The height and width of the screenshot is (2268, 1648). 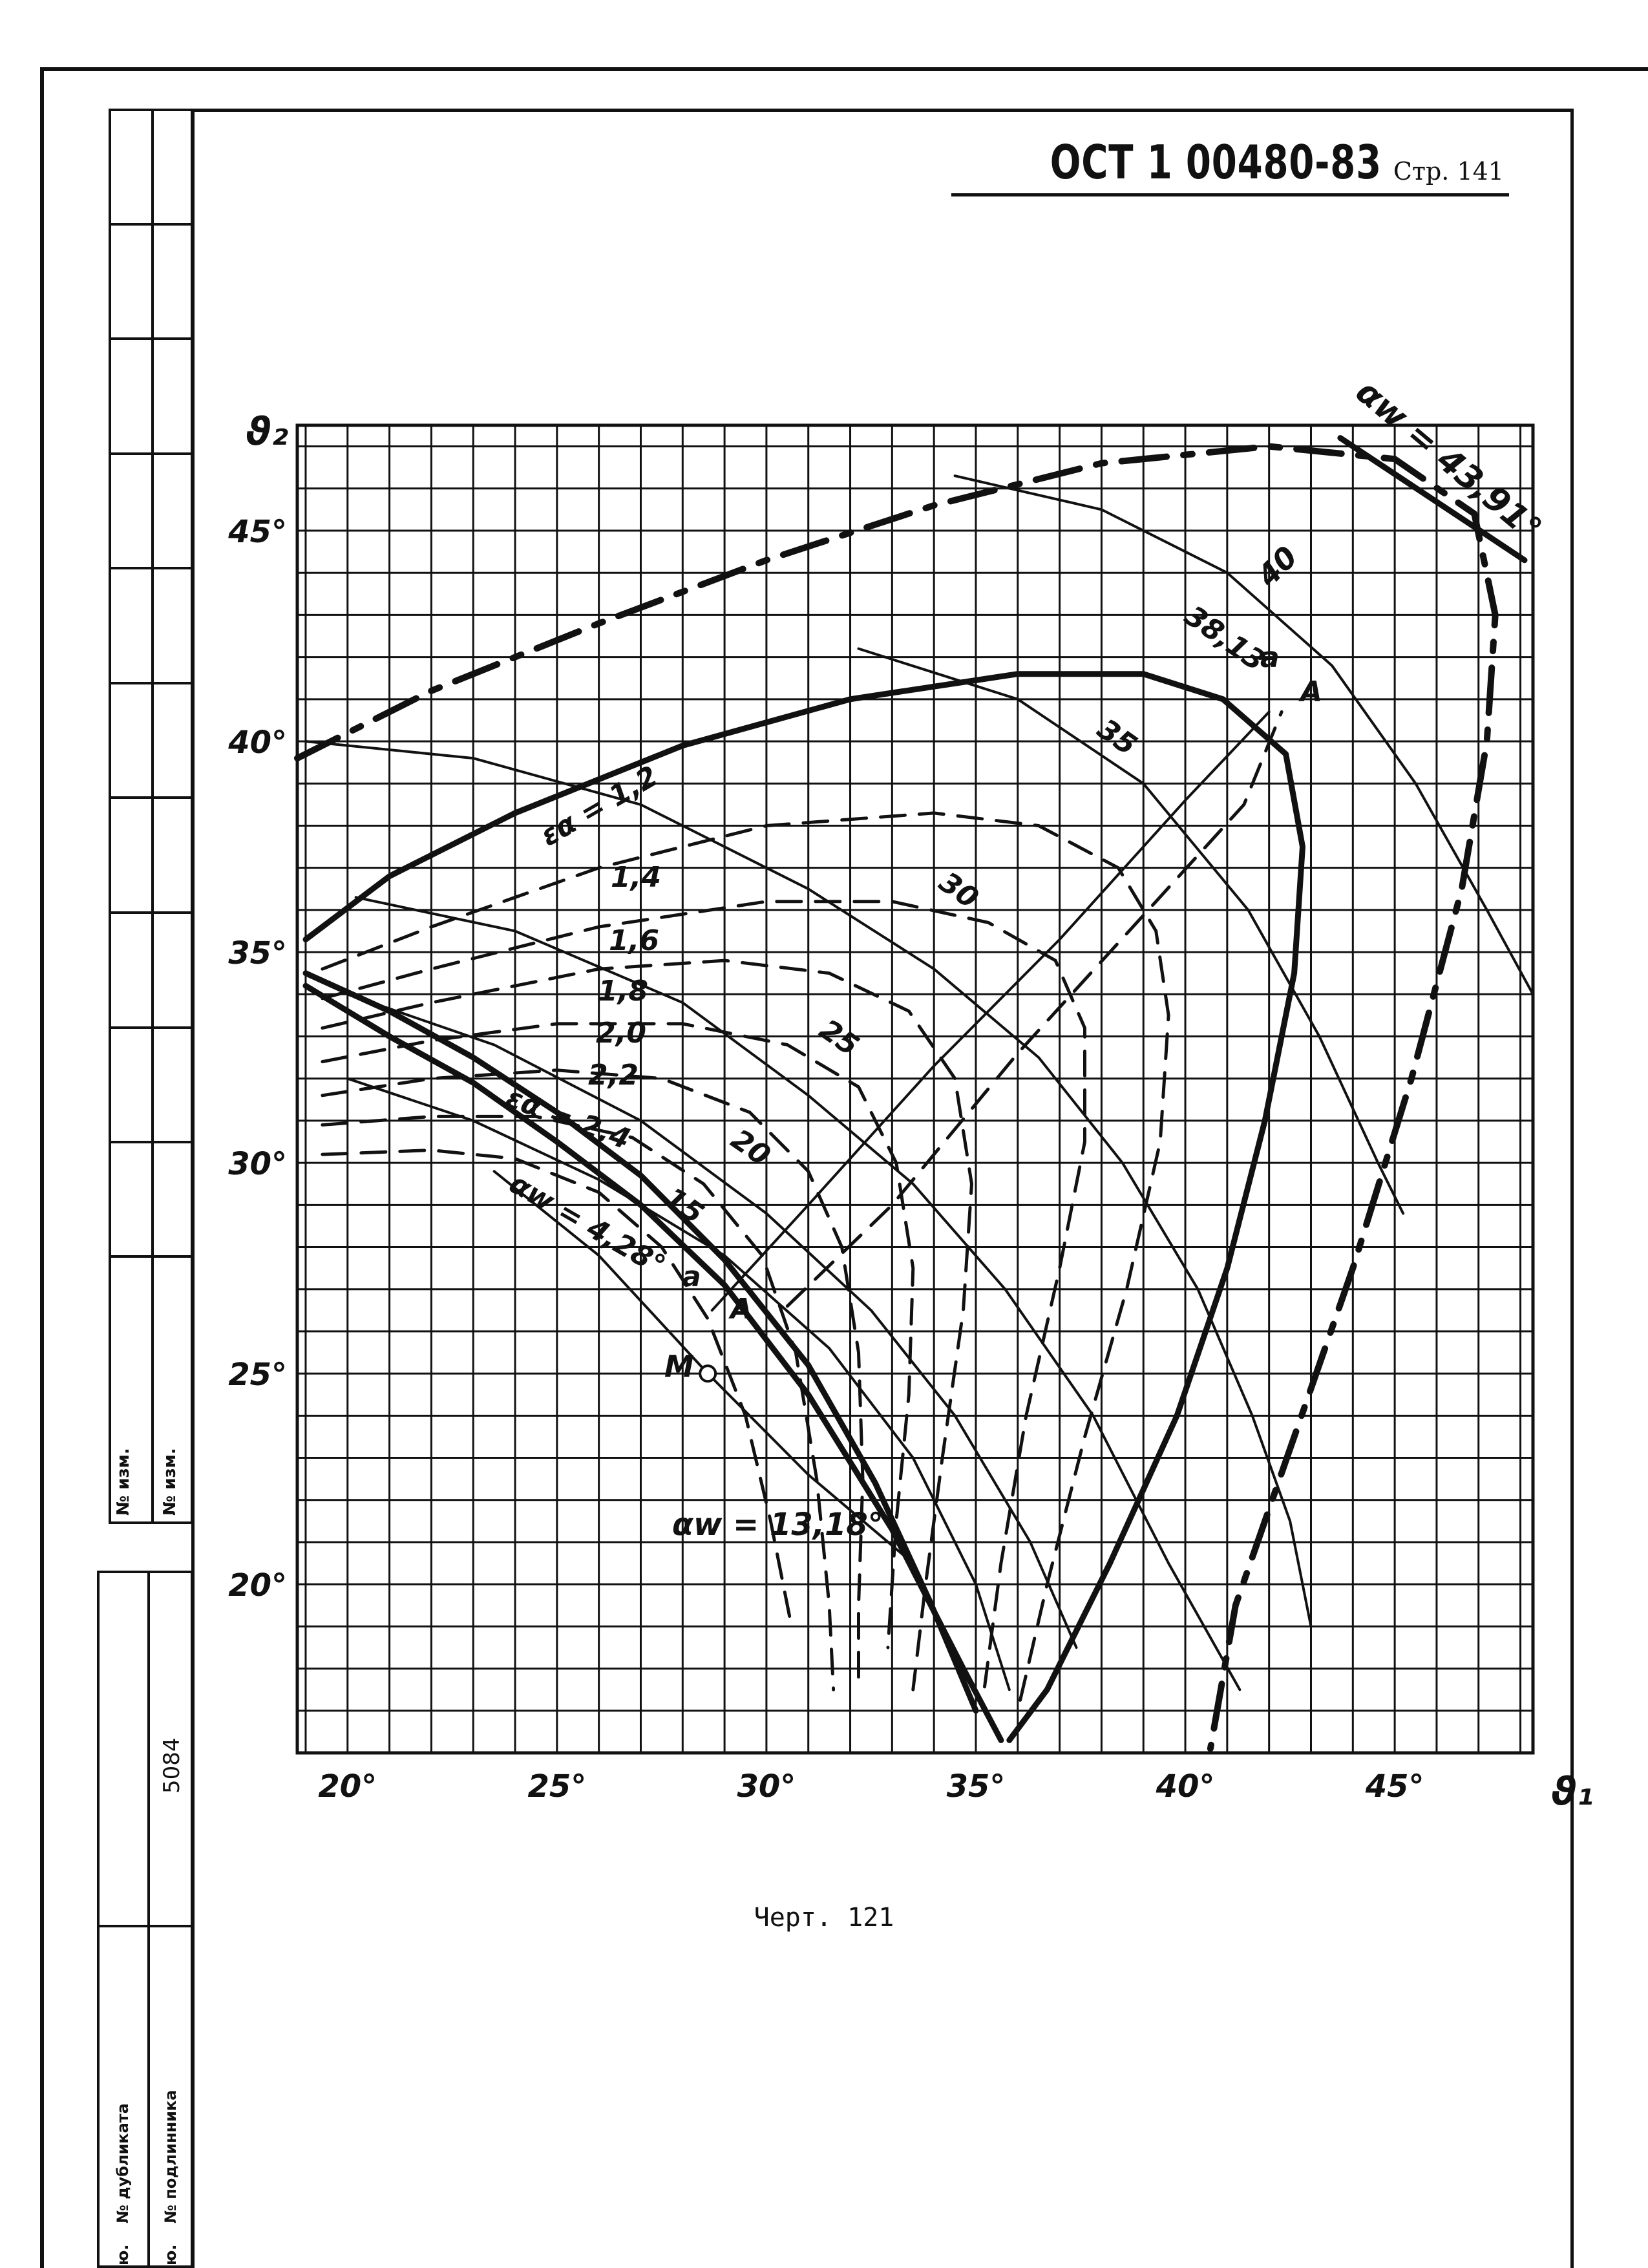 I want to click on revision-strip-divider, so click(x=152, y=816).